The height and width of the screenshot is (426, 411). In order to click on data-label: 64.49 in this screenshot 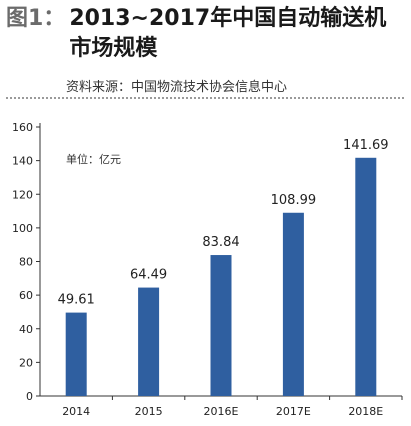, I will do `click(148, 275)`.